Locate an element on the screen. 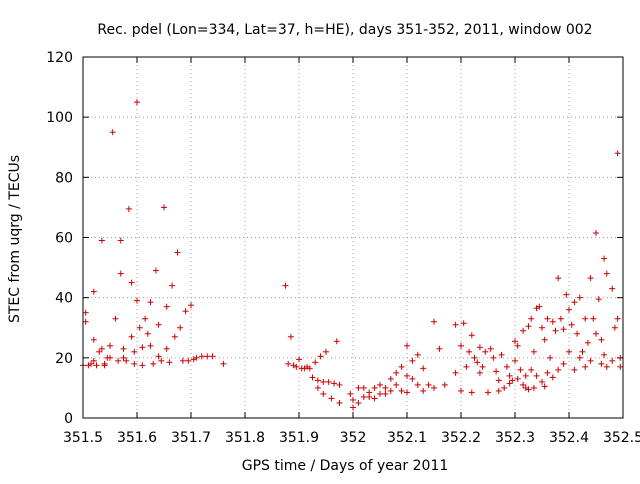  y-tick-label: 120 is located at coordinates (59, 58).